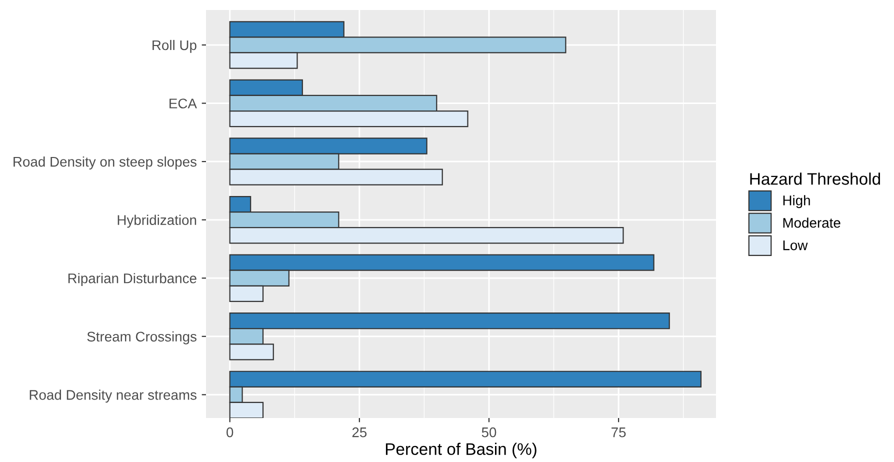 The height and width of the screenshot is (462, 894). I want to click on x-tick-label: 75, so click(619, 433).